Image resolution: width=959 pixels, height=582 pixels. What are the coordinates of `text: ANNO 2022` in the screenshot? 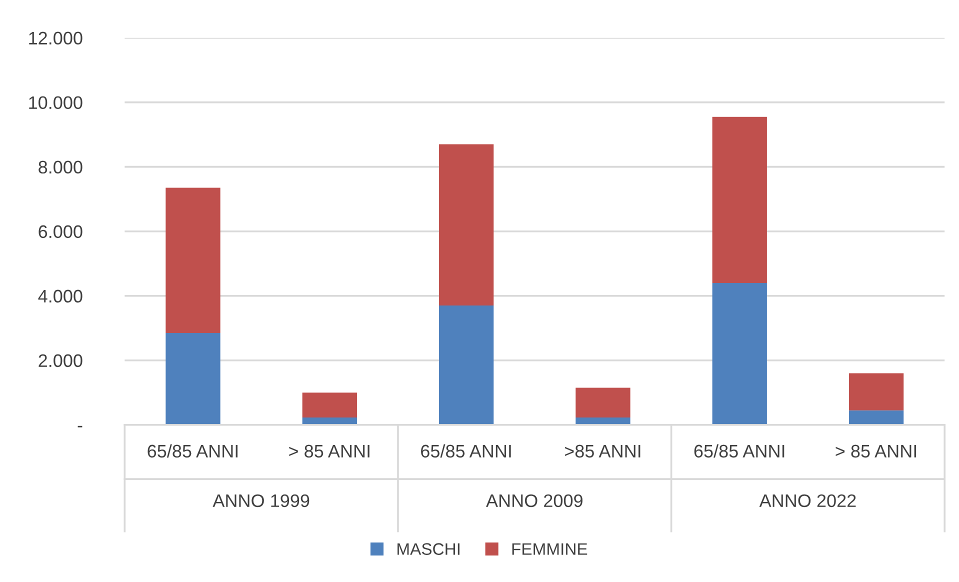 It's located at (807, 501).